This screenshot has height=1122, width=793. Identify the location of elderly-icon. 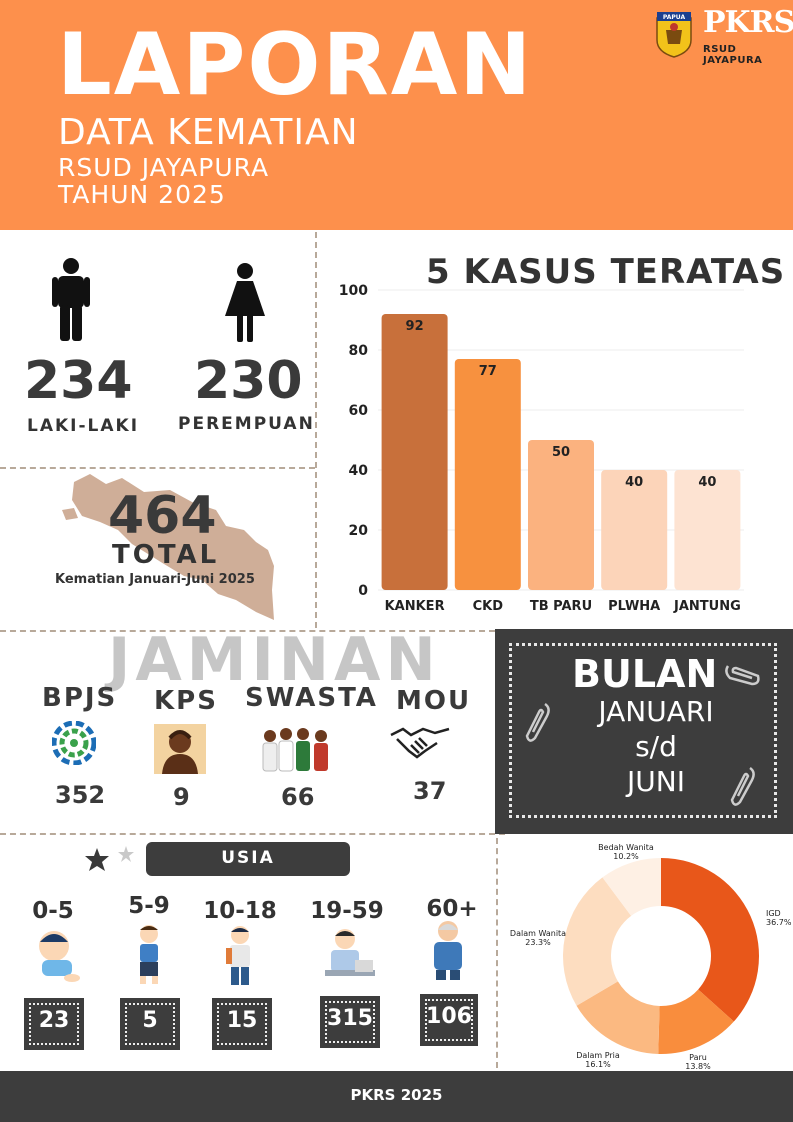
(448, 951).